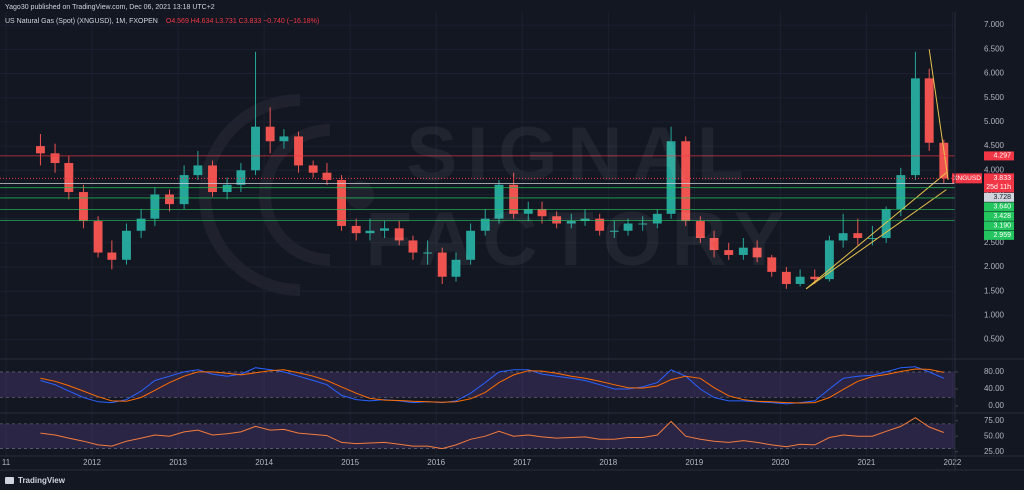 Image resolution: width=1024 pixels, height=490 pixels. What do you see at coordinates (994, 145) in the screenshot?
I see `y-tick-label: 4.500` at bounding box center [994, 145].